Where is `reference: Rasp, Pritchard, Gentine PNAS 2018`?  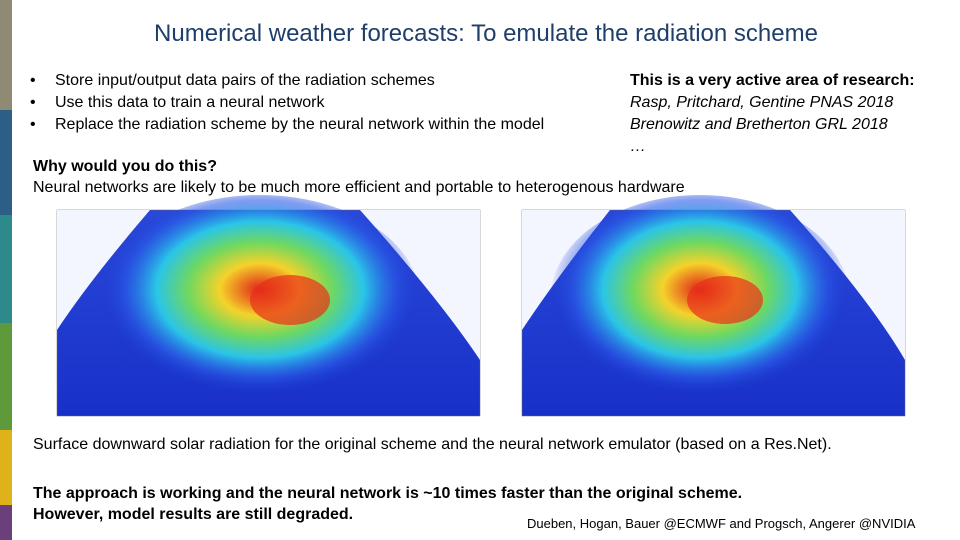 reference: Rasp, Pritchard, Gentine PNAS 2018 is located at coordinates (762, 102).